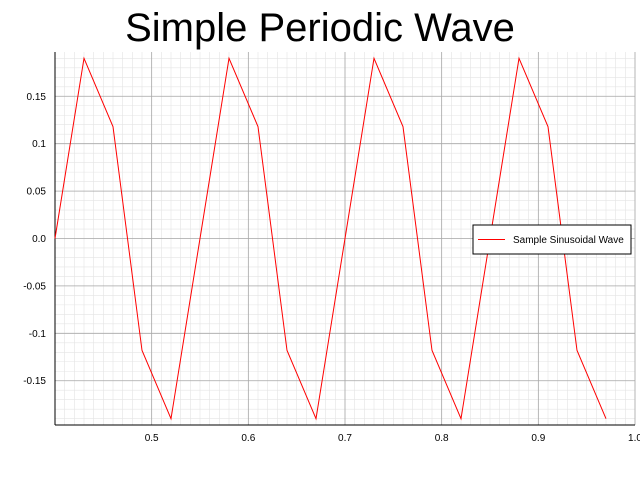 This screenshot has height=480, width=640. What do you see at coordinates (37, 97) in the screenshot?
I see `y-tick-label: 0.15` at bounding box center [37, 97].